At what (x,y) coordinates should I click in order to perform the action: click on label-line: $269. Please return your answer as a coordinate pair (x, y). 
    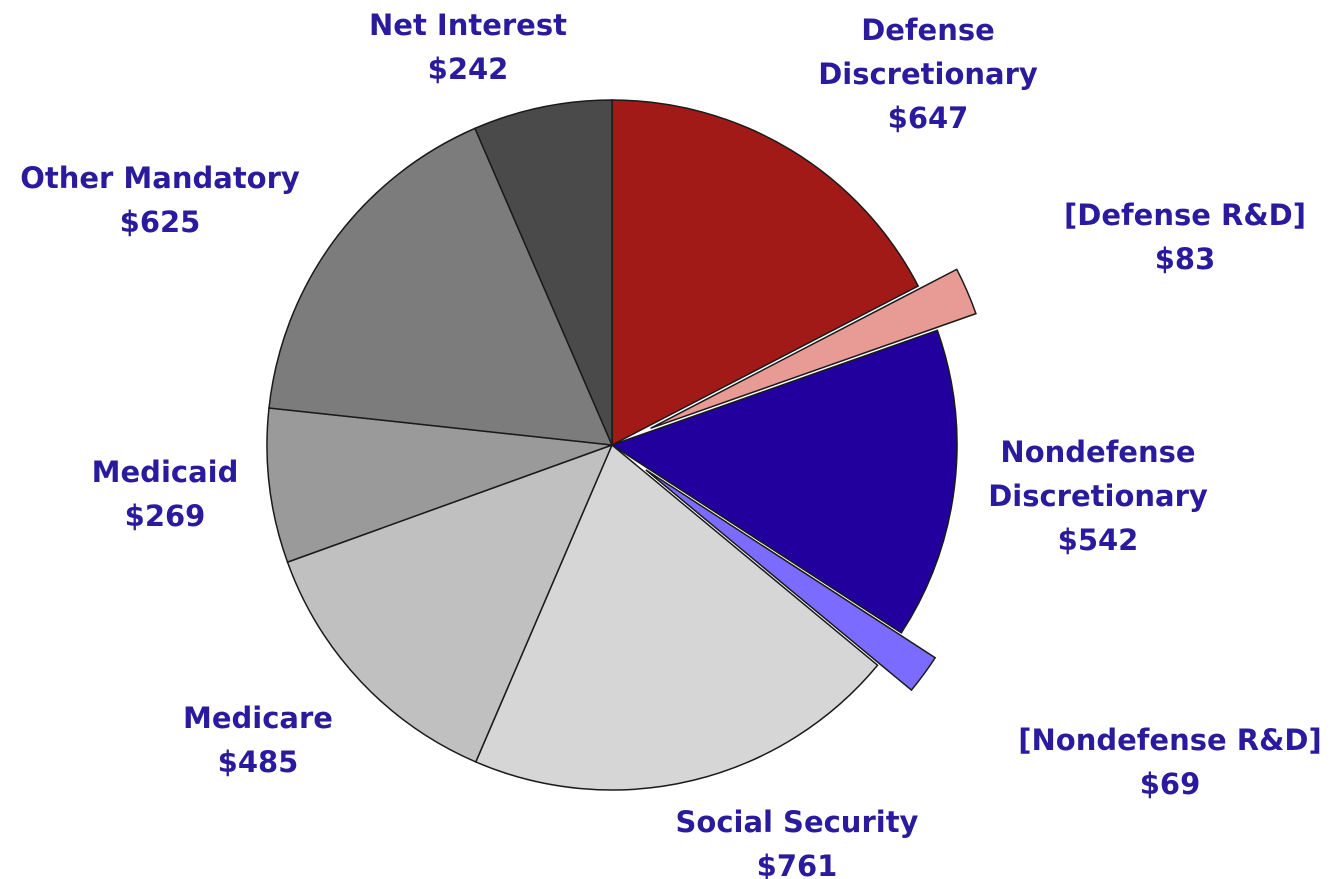
    Looking at the image, I should click on (165, 516).